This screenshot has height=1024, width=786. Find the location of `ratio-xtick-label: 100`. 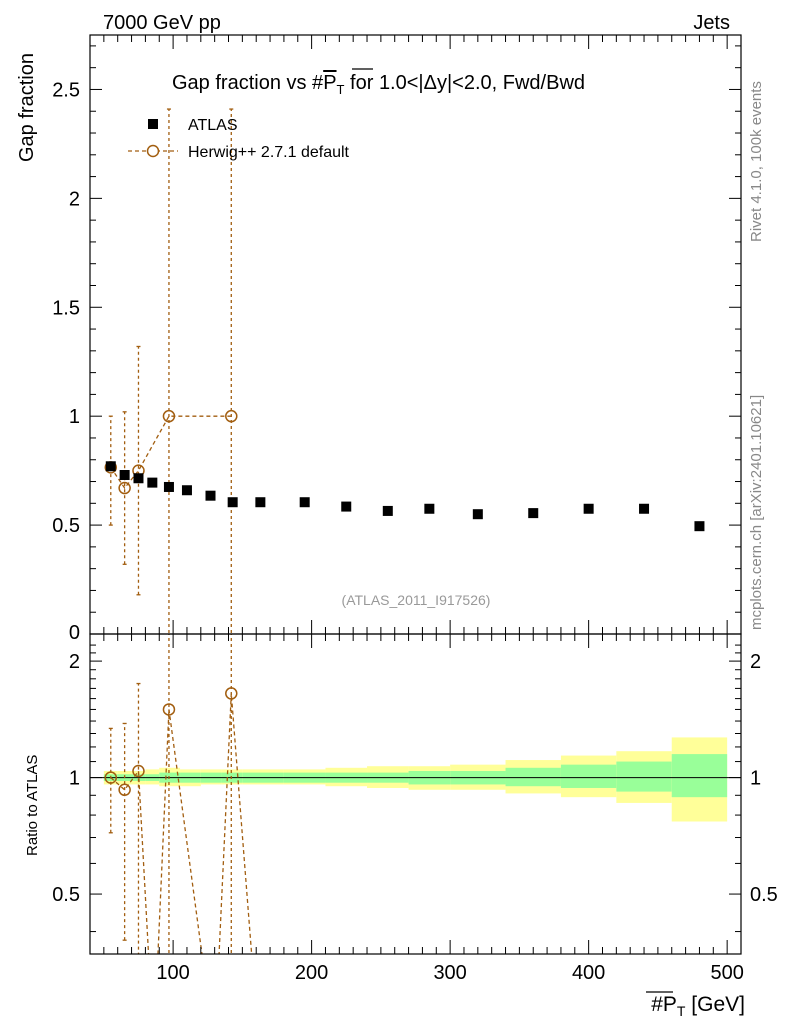

ratio-xtick-label: 100 is located at coordinates (172, 973).